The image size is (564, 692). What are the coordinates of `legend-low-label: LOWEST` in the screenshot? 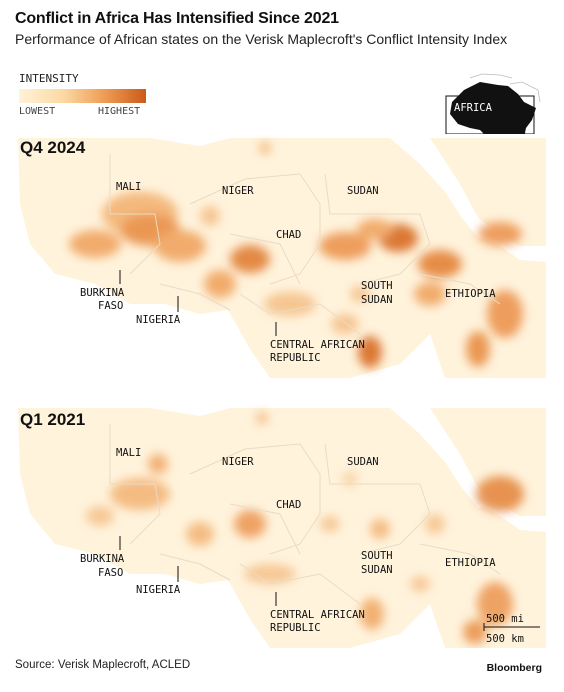 It's located at (37, 111).